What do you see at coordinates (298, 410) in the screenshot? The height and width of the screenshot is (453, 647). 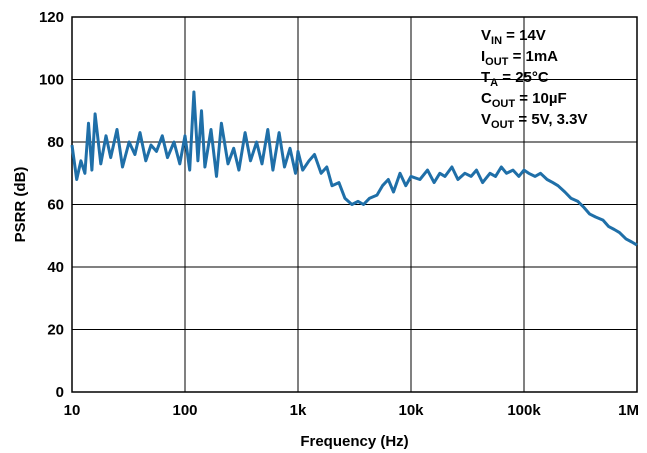 I see `x-tick-label: 1k` at bounding box center [298, 410].